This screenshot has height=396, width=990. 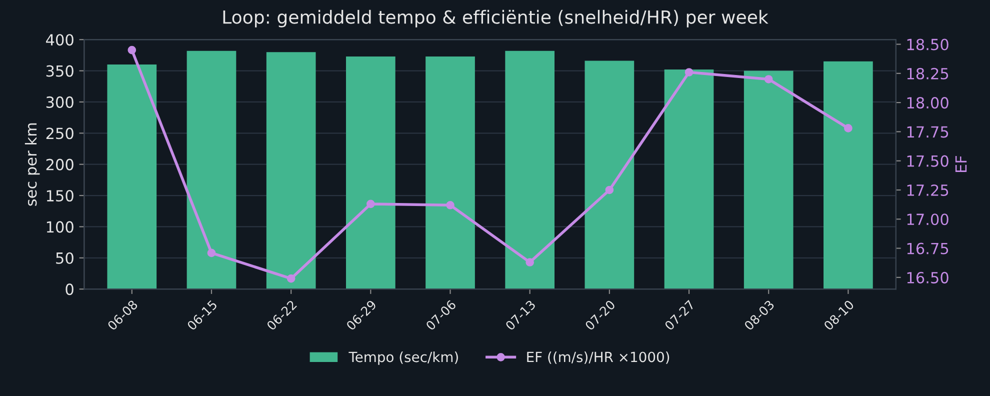 What do you see at coordinates (60, 71) in the screenshot?
I see `y-tick-label: 350` at bounding box center [60, 71].